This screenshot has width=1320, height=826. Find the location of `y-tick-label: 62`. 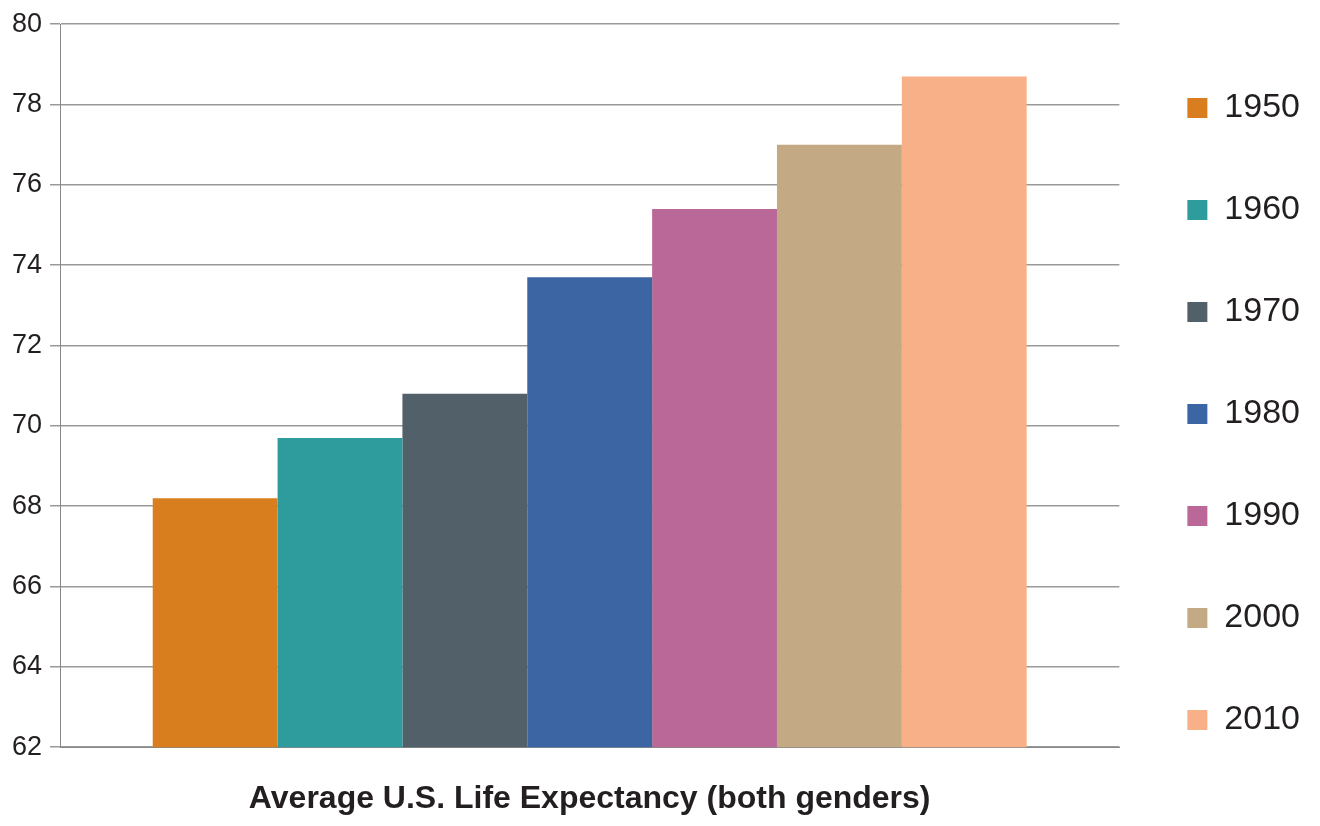

y-tick-label: 62 is located at coordinates (27, 745).